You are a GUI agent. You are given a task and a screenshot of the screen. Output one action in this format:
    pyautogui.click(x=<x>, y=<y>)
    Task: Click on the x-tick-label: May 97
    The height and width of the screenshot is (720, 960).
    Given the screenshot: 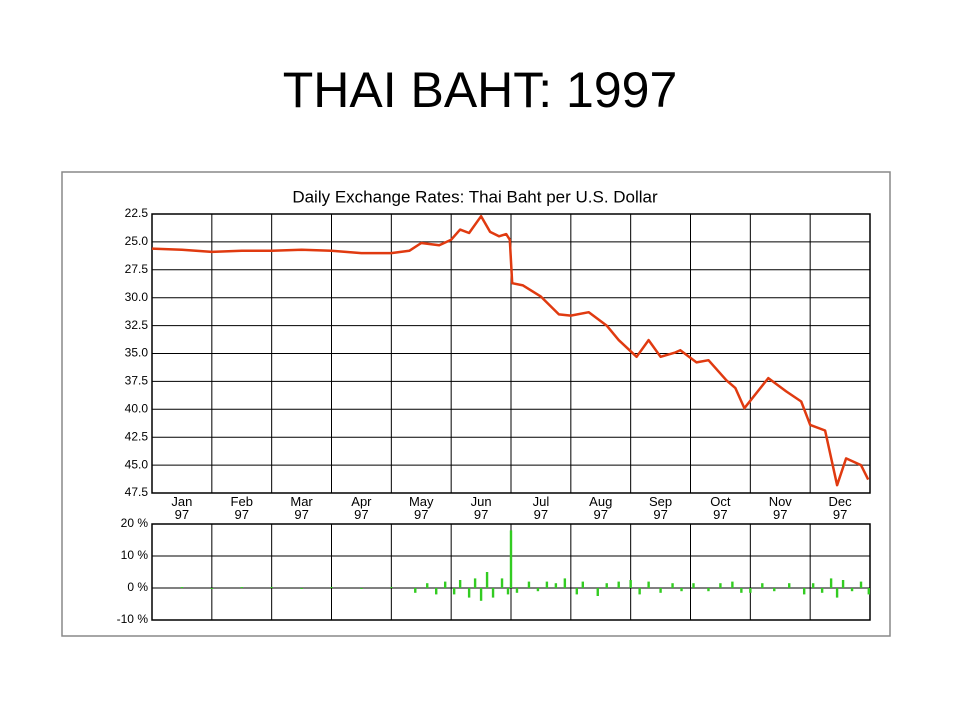 What is the action you would take?
    pyautogui.click(x=421, y=508)
    